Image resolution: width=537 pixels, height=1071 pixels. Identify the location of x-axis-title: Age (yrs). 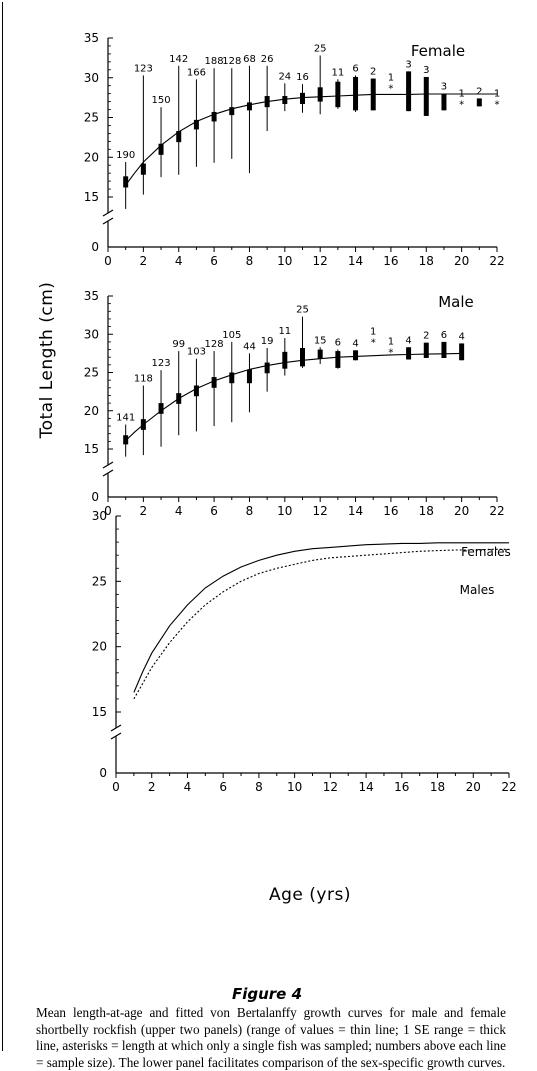
(310, 895).